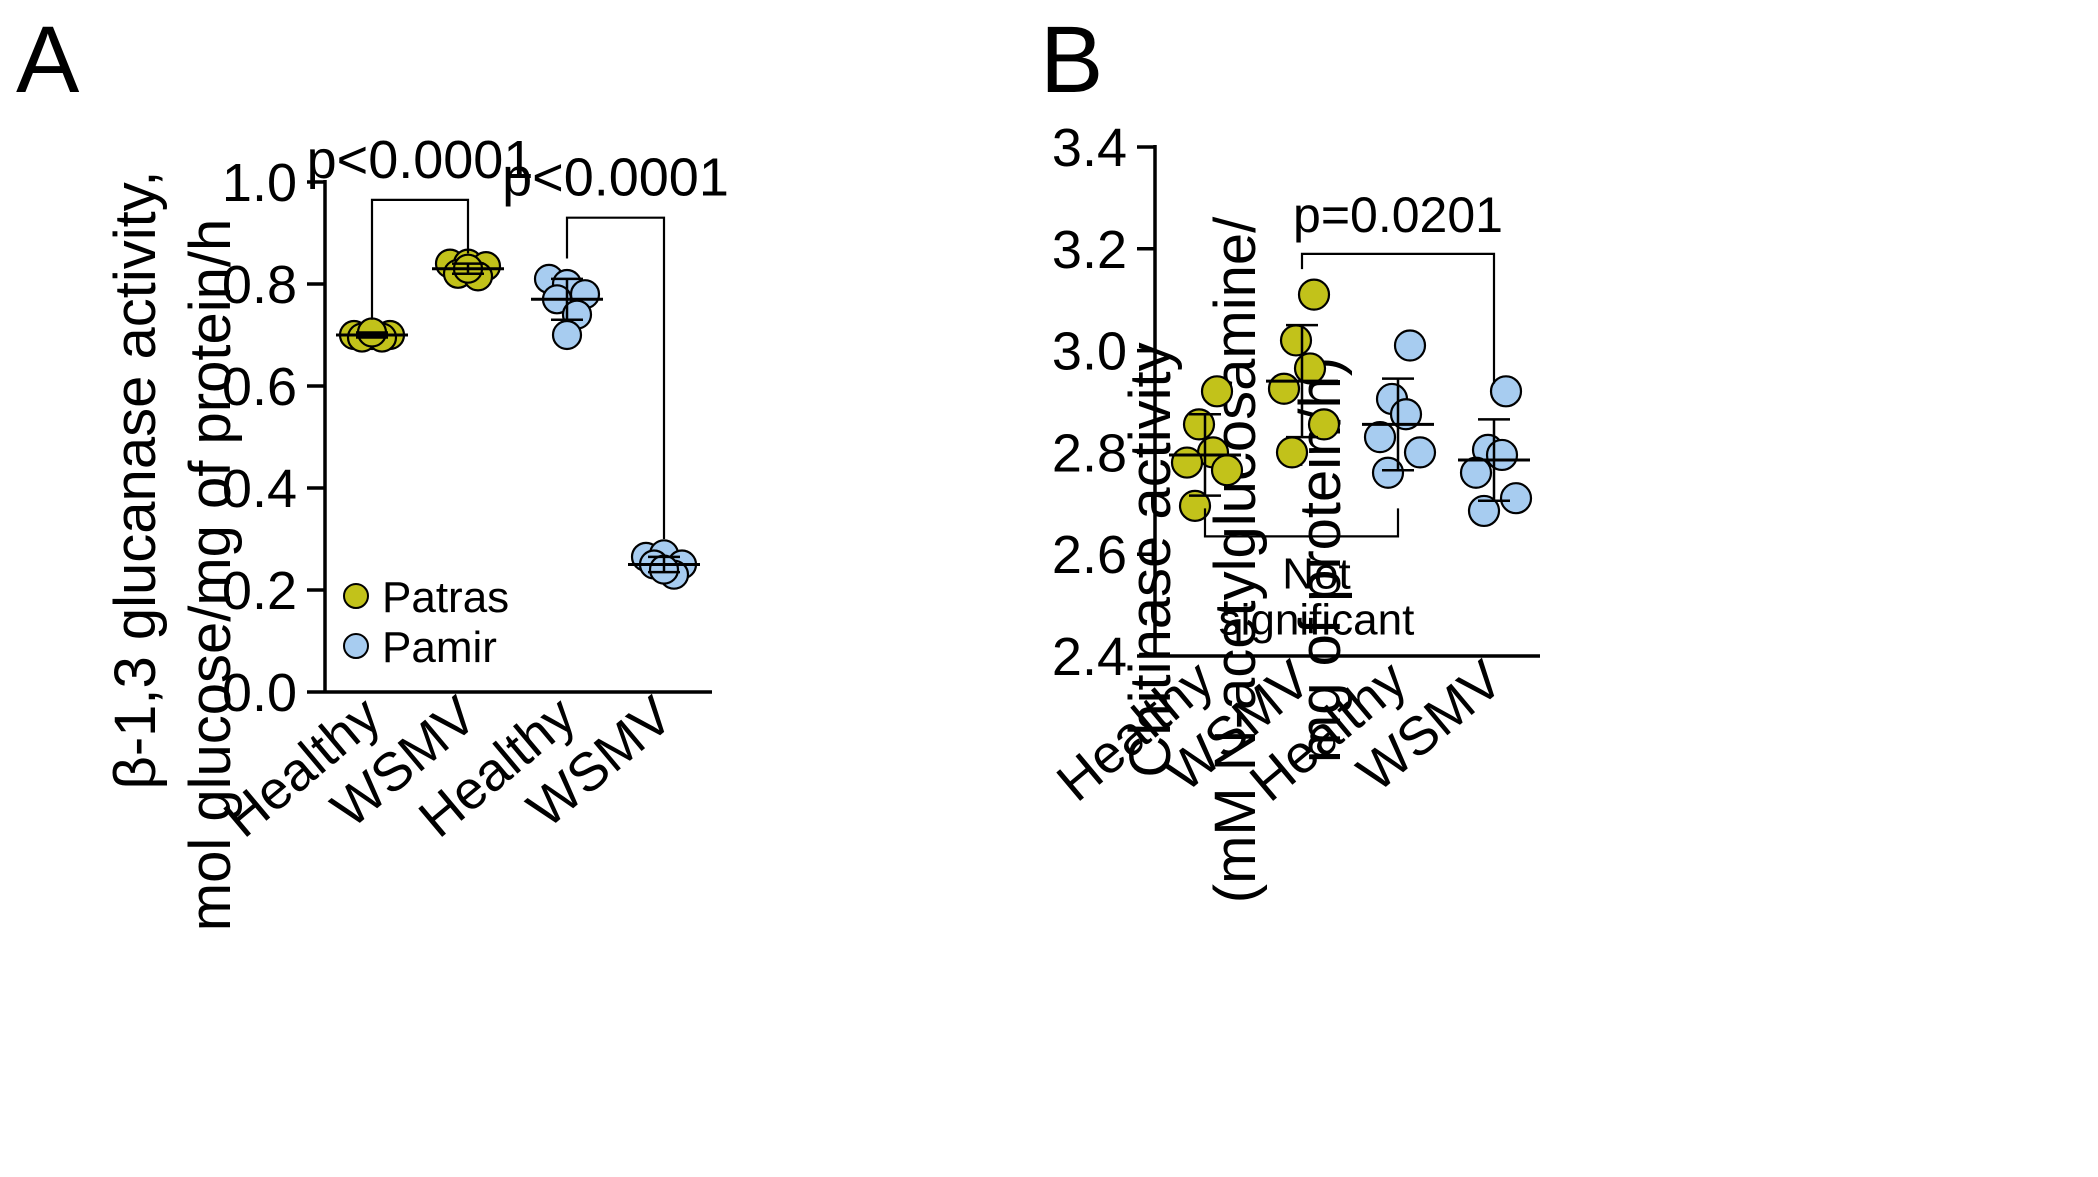 This screenshot has width=2098, height=1177. I want to click on panel-label-b: B, so click(1071, 60).